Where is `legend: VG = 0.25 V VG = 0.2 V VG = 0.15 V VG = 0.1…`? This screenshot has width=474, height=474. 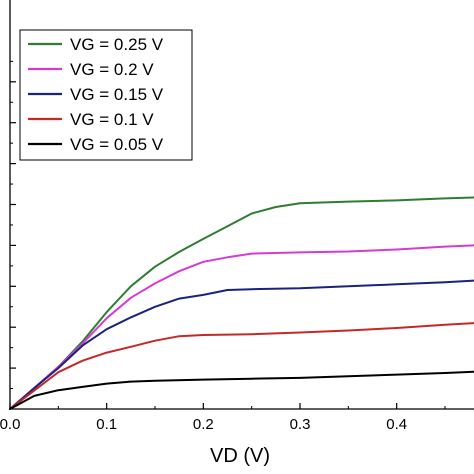
legend: VG = 0.25 V VG = 0.2 V VG = 0.15 V VG = 0.1… is located at coordinates (106, 95).